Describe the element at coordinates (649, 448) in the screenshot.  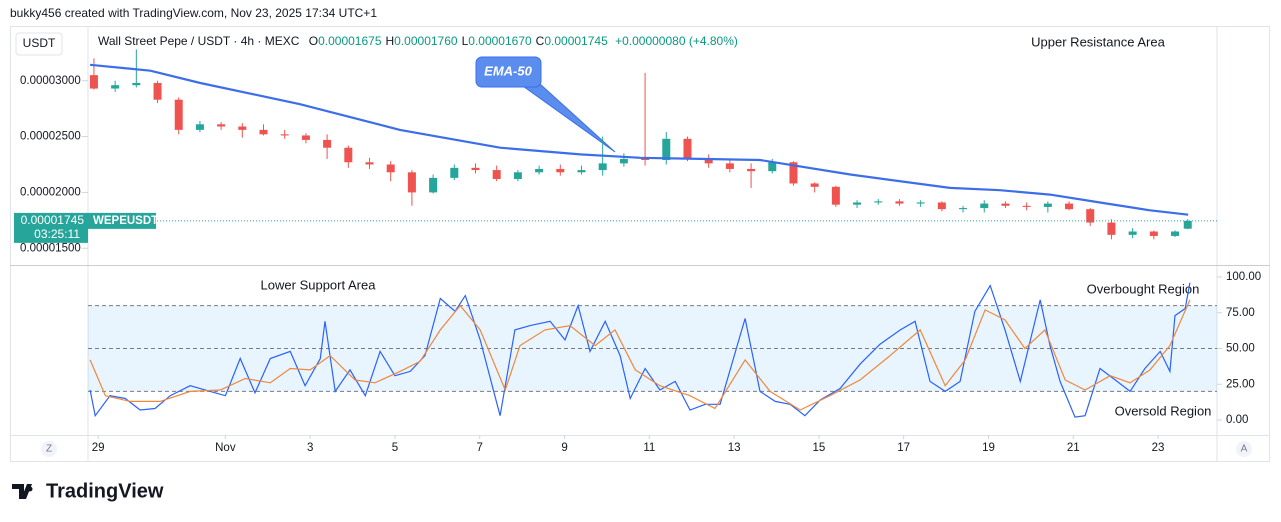
I see `x-tick-label: 11` at that location.